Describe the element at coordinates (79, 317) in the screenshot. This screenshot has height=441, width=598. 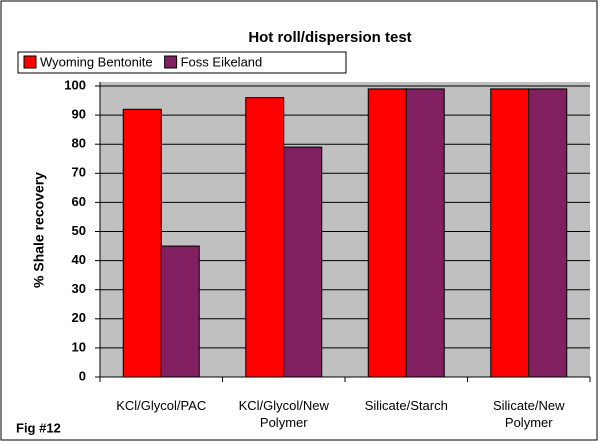
I see `y-tick-label: 20` at that location.